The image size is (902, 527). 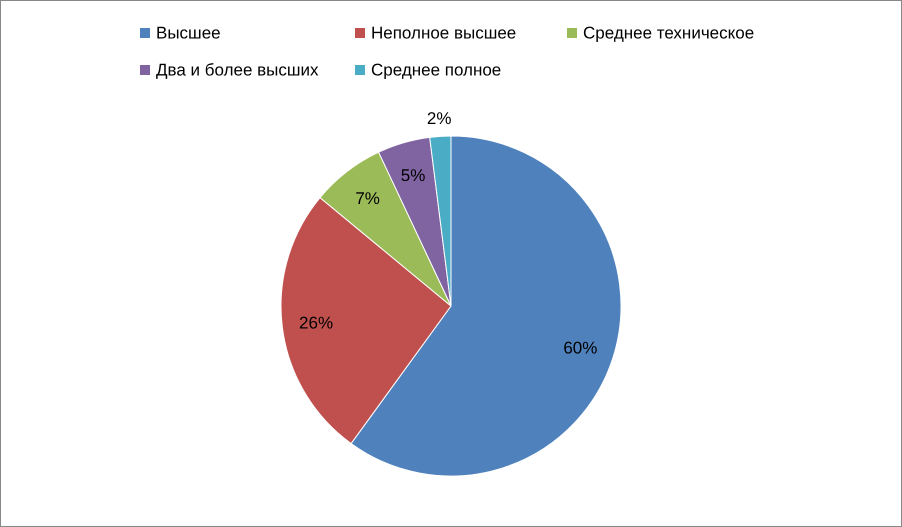 What do you see at coordinates (238, 70) in the screenshot?
I see `legend-label: Два и более высших` at bounding box center [238, 70].